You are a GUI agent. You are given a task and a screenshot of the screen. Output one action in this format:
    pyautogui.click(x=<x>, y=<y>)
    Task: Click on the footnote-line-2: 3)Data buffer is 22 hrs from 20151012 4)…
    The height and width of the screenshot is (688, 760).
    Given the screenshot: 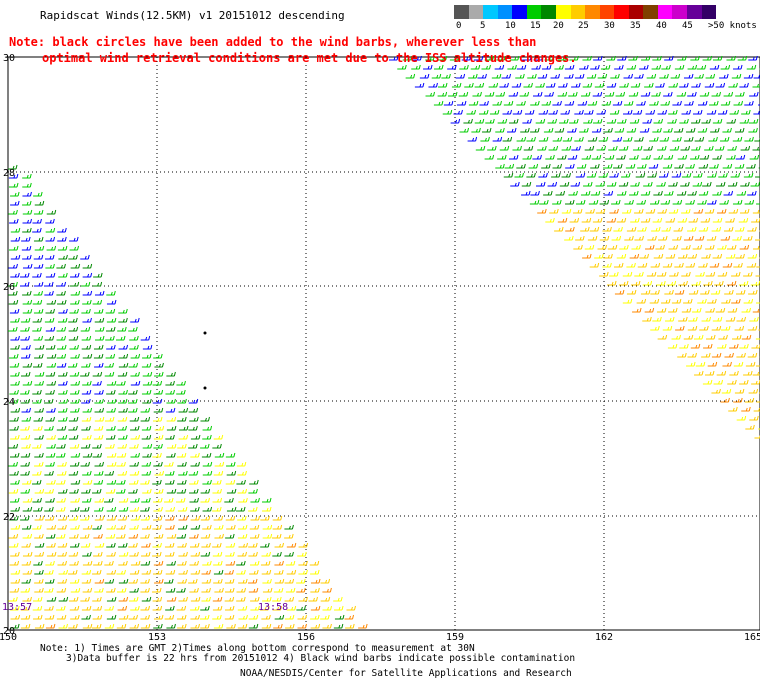 What is the action you would take?
    pyautogui.click(x=321, y=658)
    